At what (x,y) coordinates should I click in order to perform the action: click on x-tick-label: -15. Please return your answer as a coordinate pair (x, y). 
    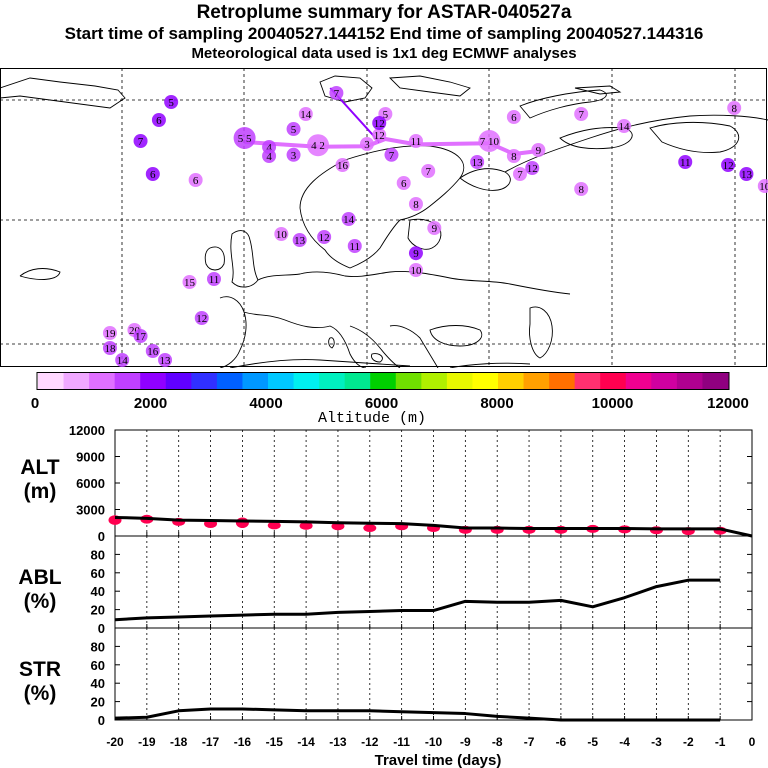
    Looking at the image, I should click on (275, 742).